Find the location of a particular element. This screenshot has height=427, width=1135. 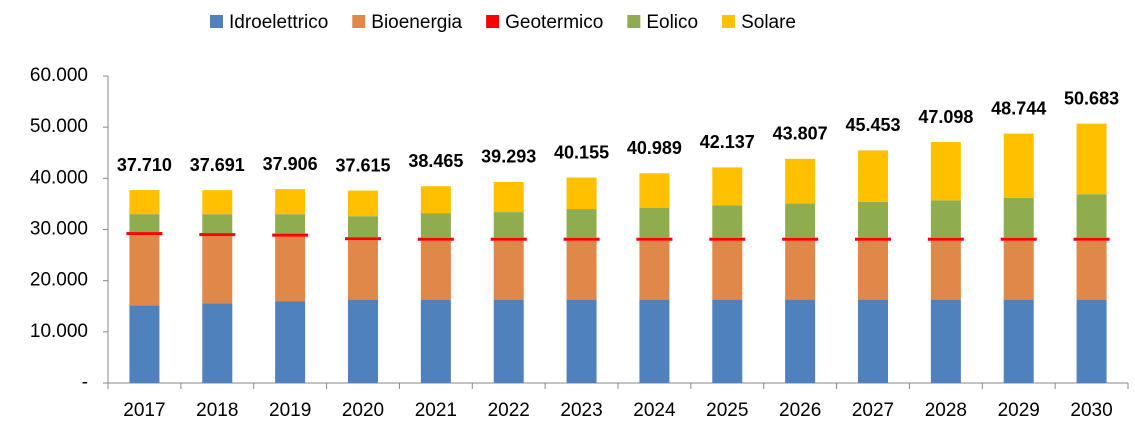

legend-label: Solare is located at coordinates (768, 22).